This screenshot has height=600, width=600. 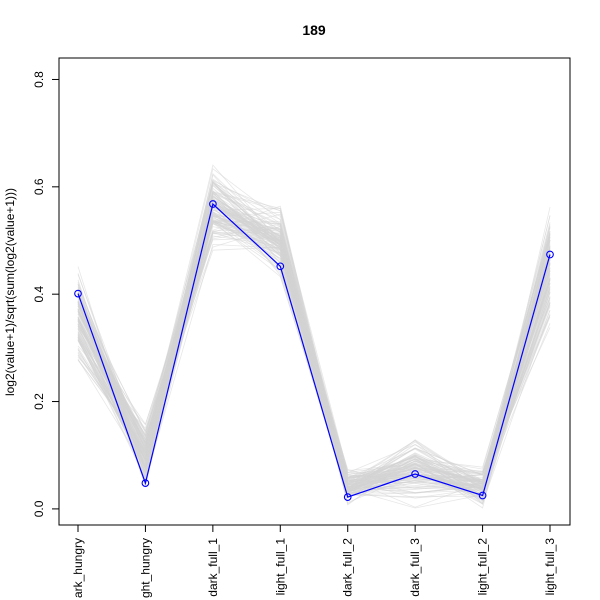 I want to click on chart-title: 189, so click(x=314, y=30).